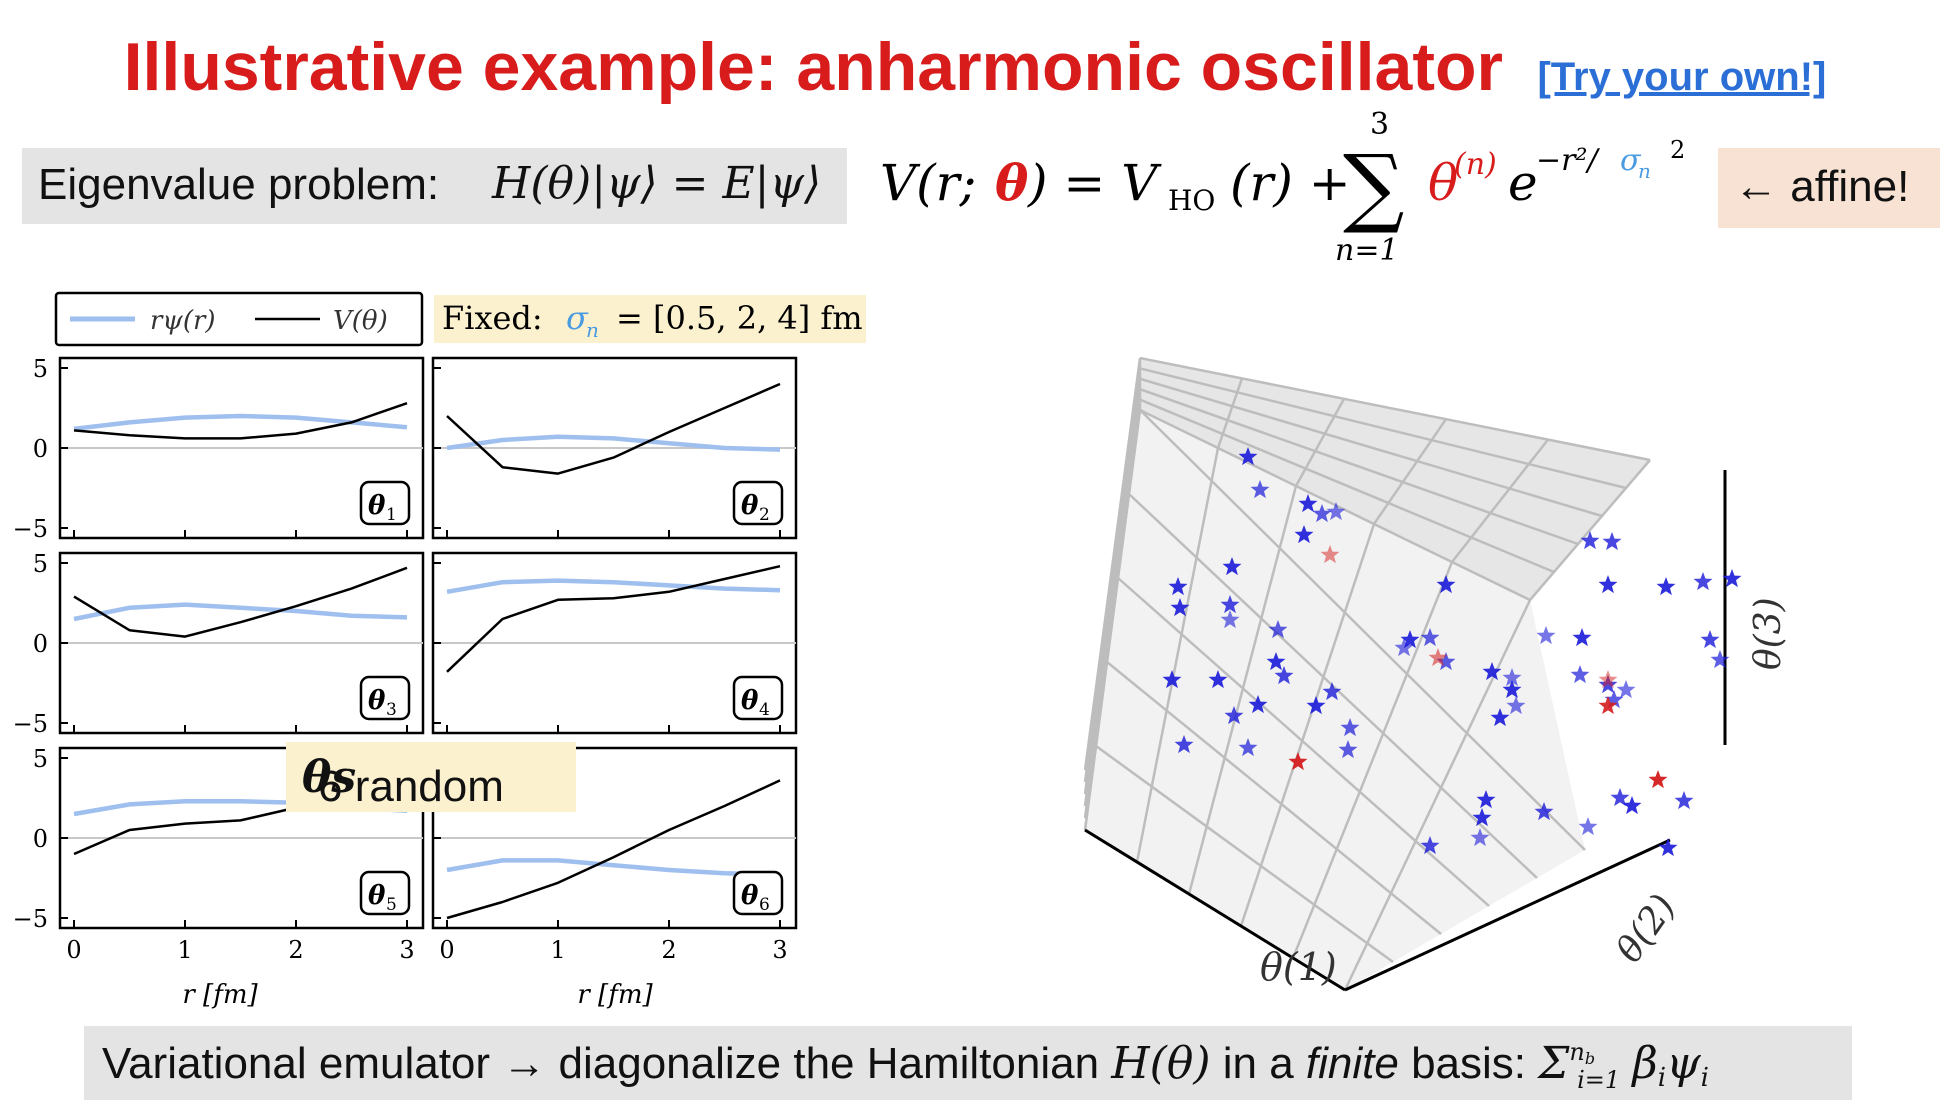 Image resolution: width=1950 pixels, height=1120 pixels. Describe the element at coordinates (391, 515) in the screenshot. I see `theta-label-sub: 1` at that location.